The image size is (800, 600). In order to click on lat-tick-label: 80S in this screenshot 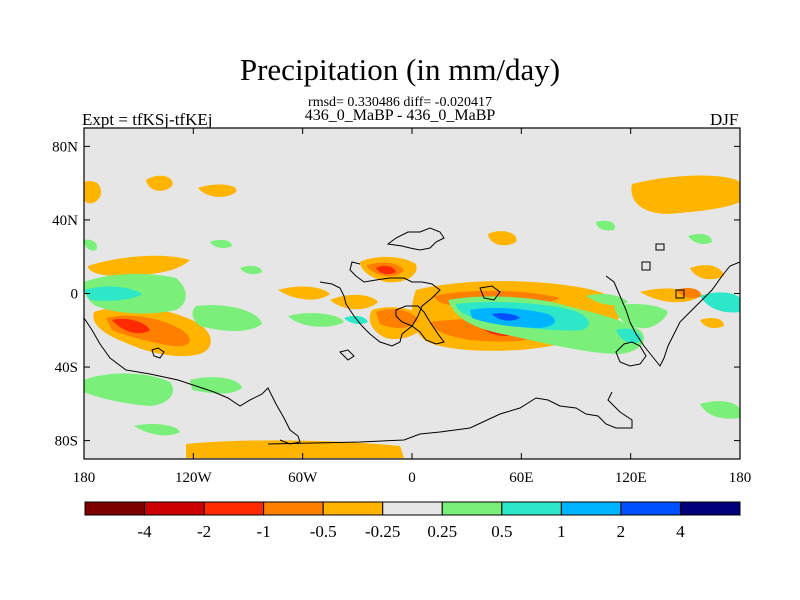, I will do `click(66, 442)`.